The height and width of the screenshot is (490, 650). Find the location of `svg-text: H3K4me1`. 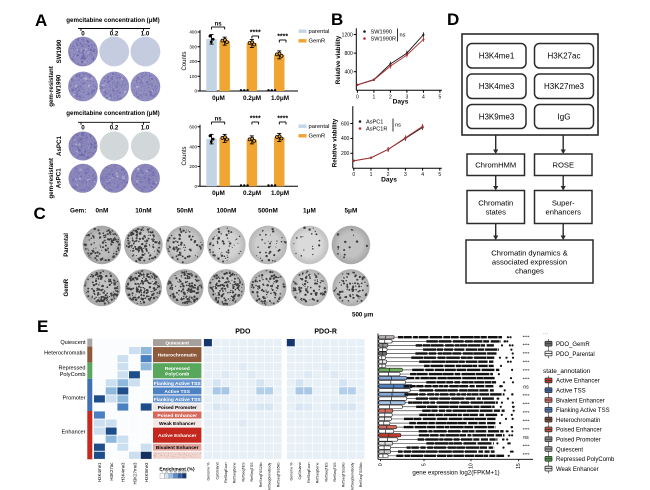

svg-text: H3K4me1 is located at coordinates (497, 56).